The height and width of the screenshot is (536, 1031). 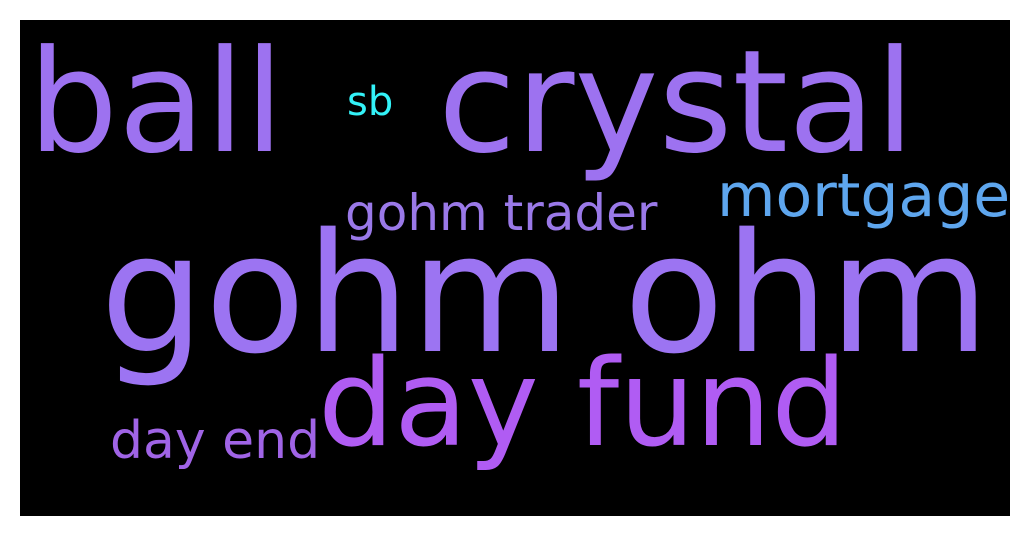 I want to click on word-mortgage: mortgage, so click(x=863, y=196).